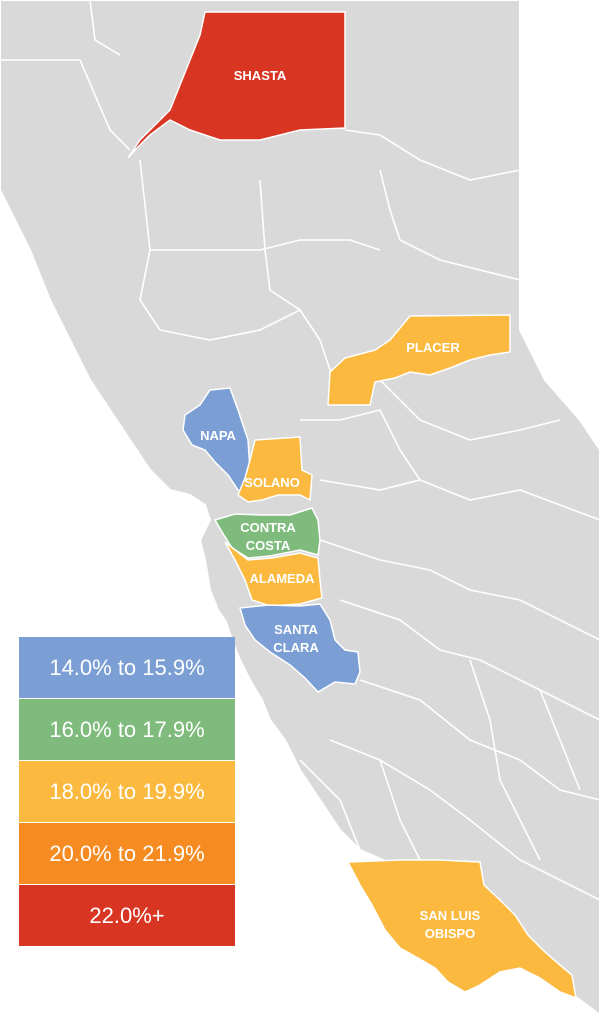  I want to click on county-san-luis-obispo, so click(461, 929).